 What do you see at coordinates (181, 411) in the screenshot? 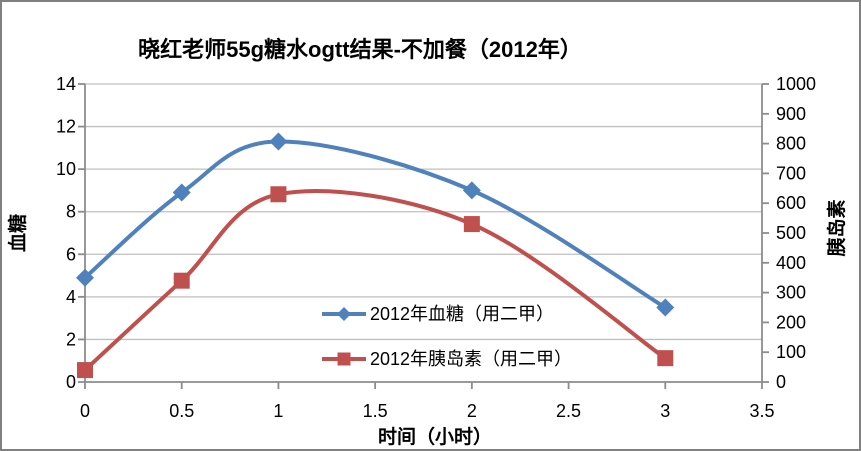
I see `x-tick-label: 0.5` at bounding box center [181, 411].